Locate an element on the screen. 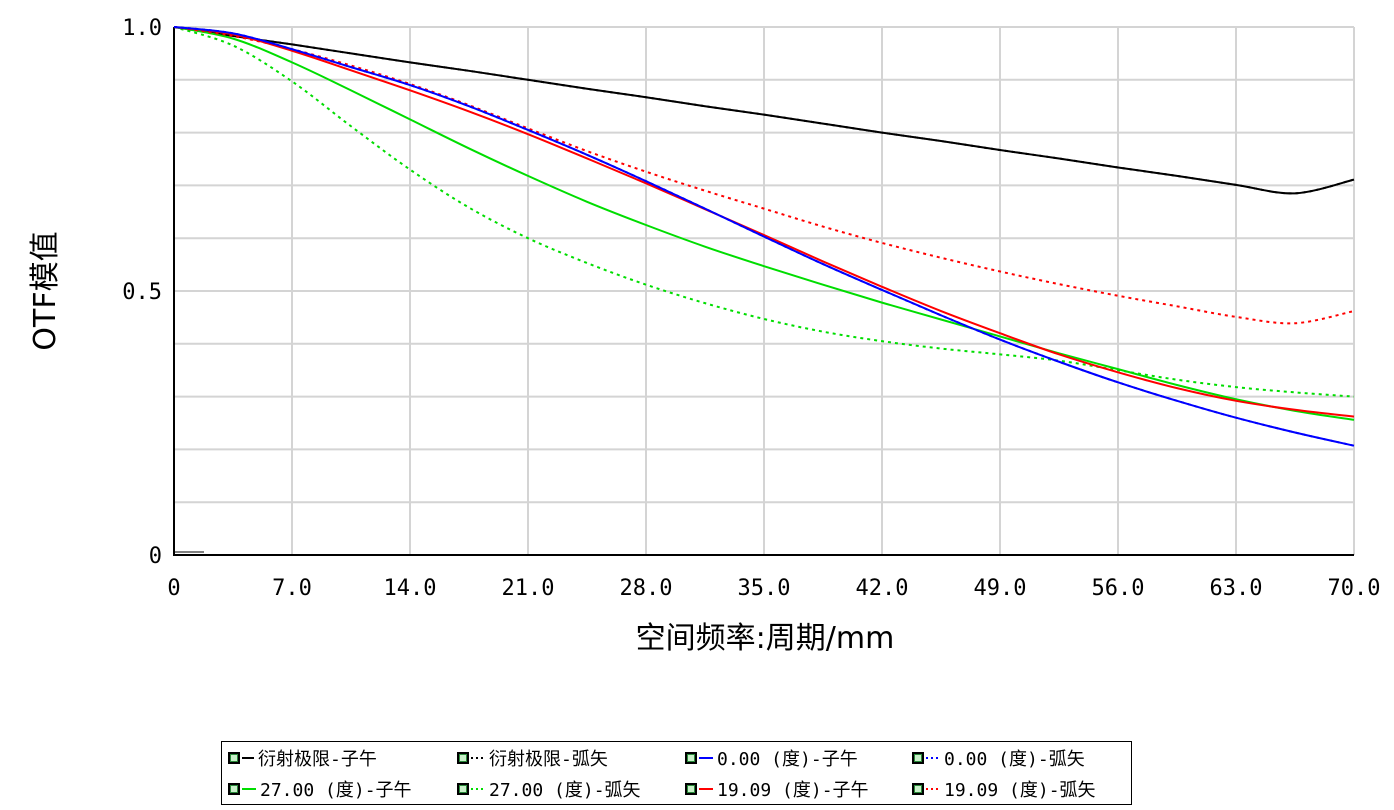  legend-label: 19.09 (度)-子午 is located at coordinates (793, 790).